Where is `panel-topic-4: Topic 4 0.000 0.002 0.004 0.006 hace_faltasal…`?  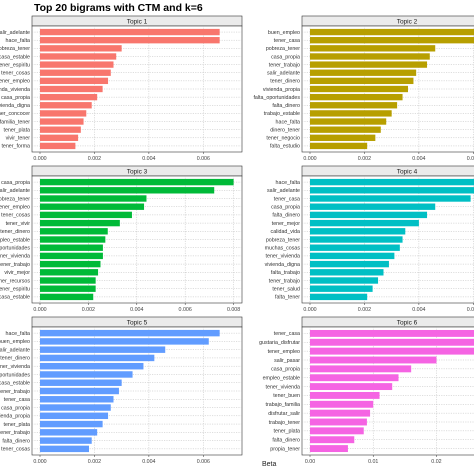 panel-topic-4: Topic 4 0.000 0.002 0.004 0.006 hace_faltasal… is located at coordinates (369, 239).